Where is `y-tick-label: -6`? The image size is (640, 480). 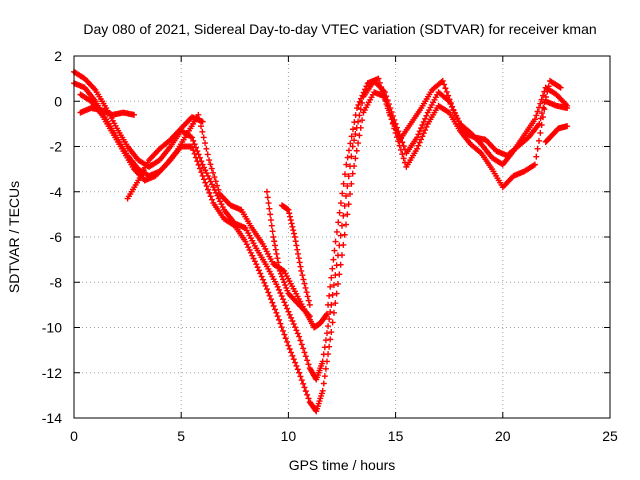 y-tick-label: -6 is located at coordinates (56, 237).